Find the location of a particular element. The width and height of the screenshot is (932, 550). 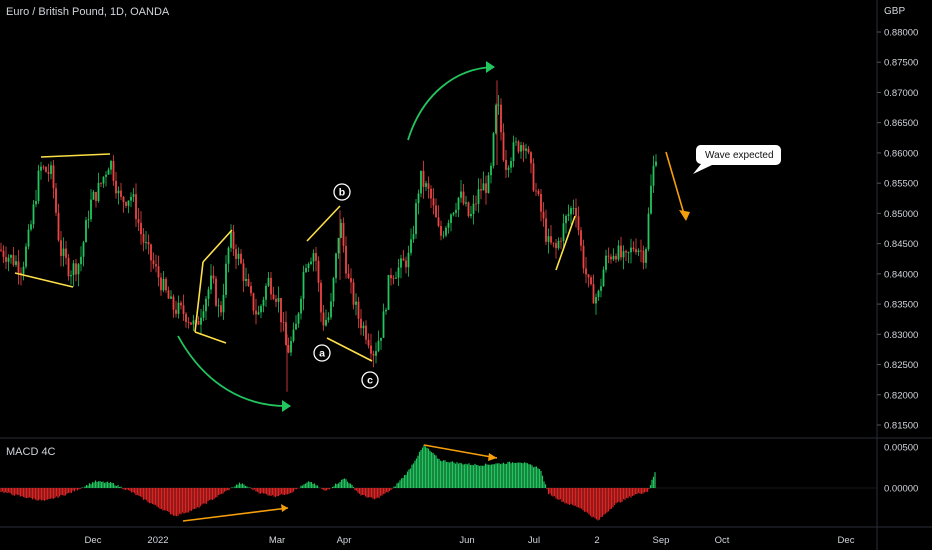

price-tick-label: 0.85500 is located at coordinates (901, 184).